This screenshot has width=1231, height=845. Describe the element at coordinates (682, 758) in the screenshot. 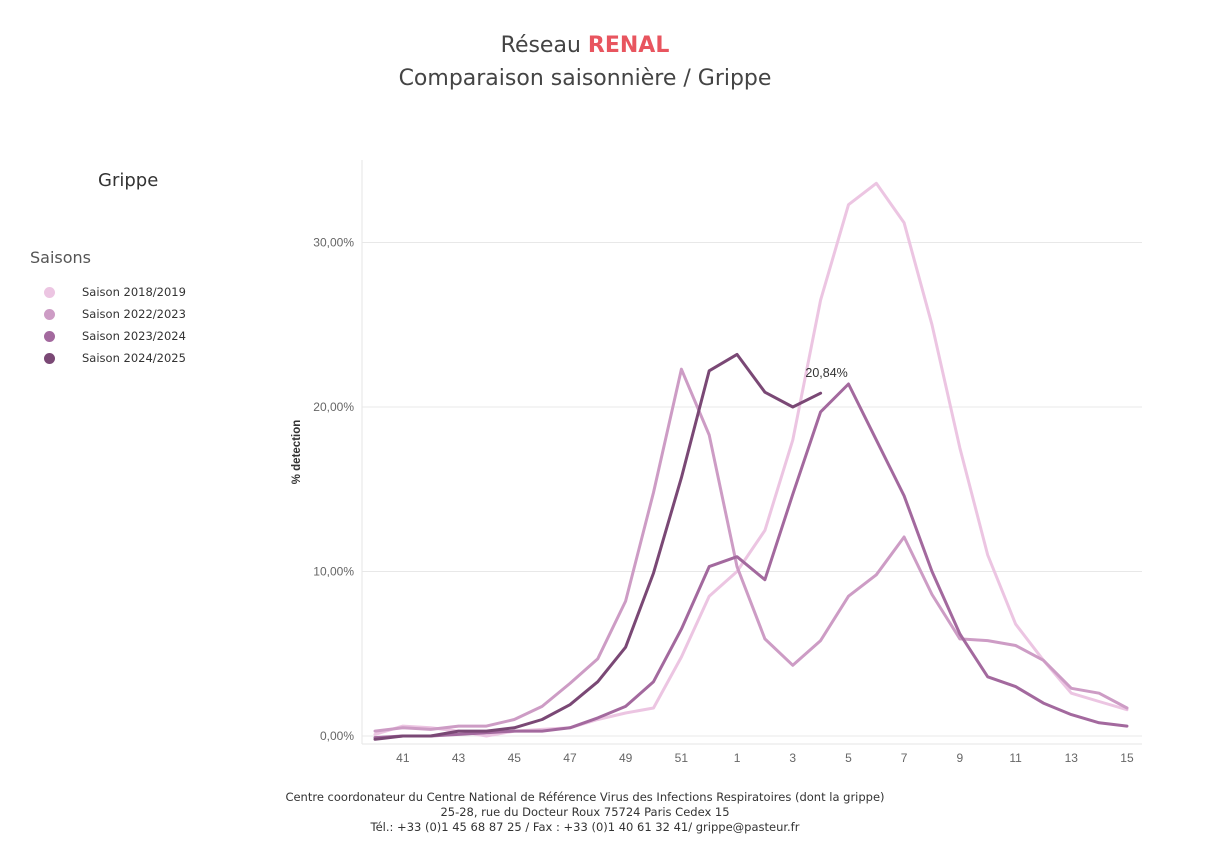

I see `x-tick-label: 51` at that location.